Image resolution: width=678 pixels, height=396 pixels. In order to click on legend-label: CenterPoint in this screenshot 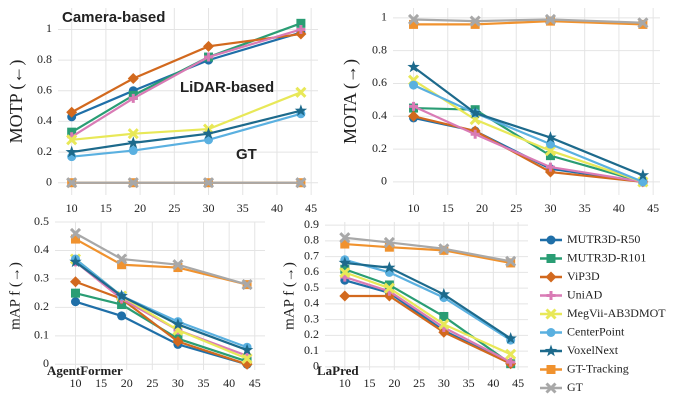, I will do `click(596, 331)`.